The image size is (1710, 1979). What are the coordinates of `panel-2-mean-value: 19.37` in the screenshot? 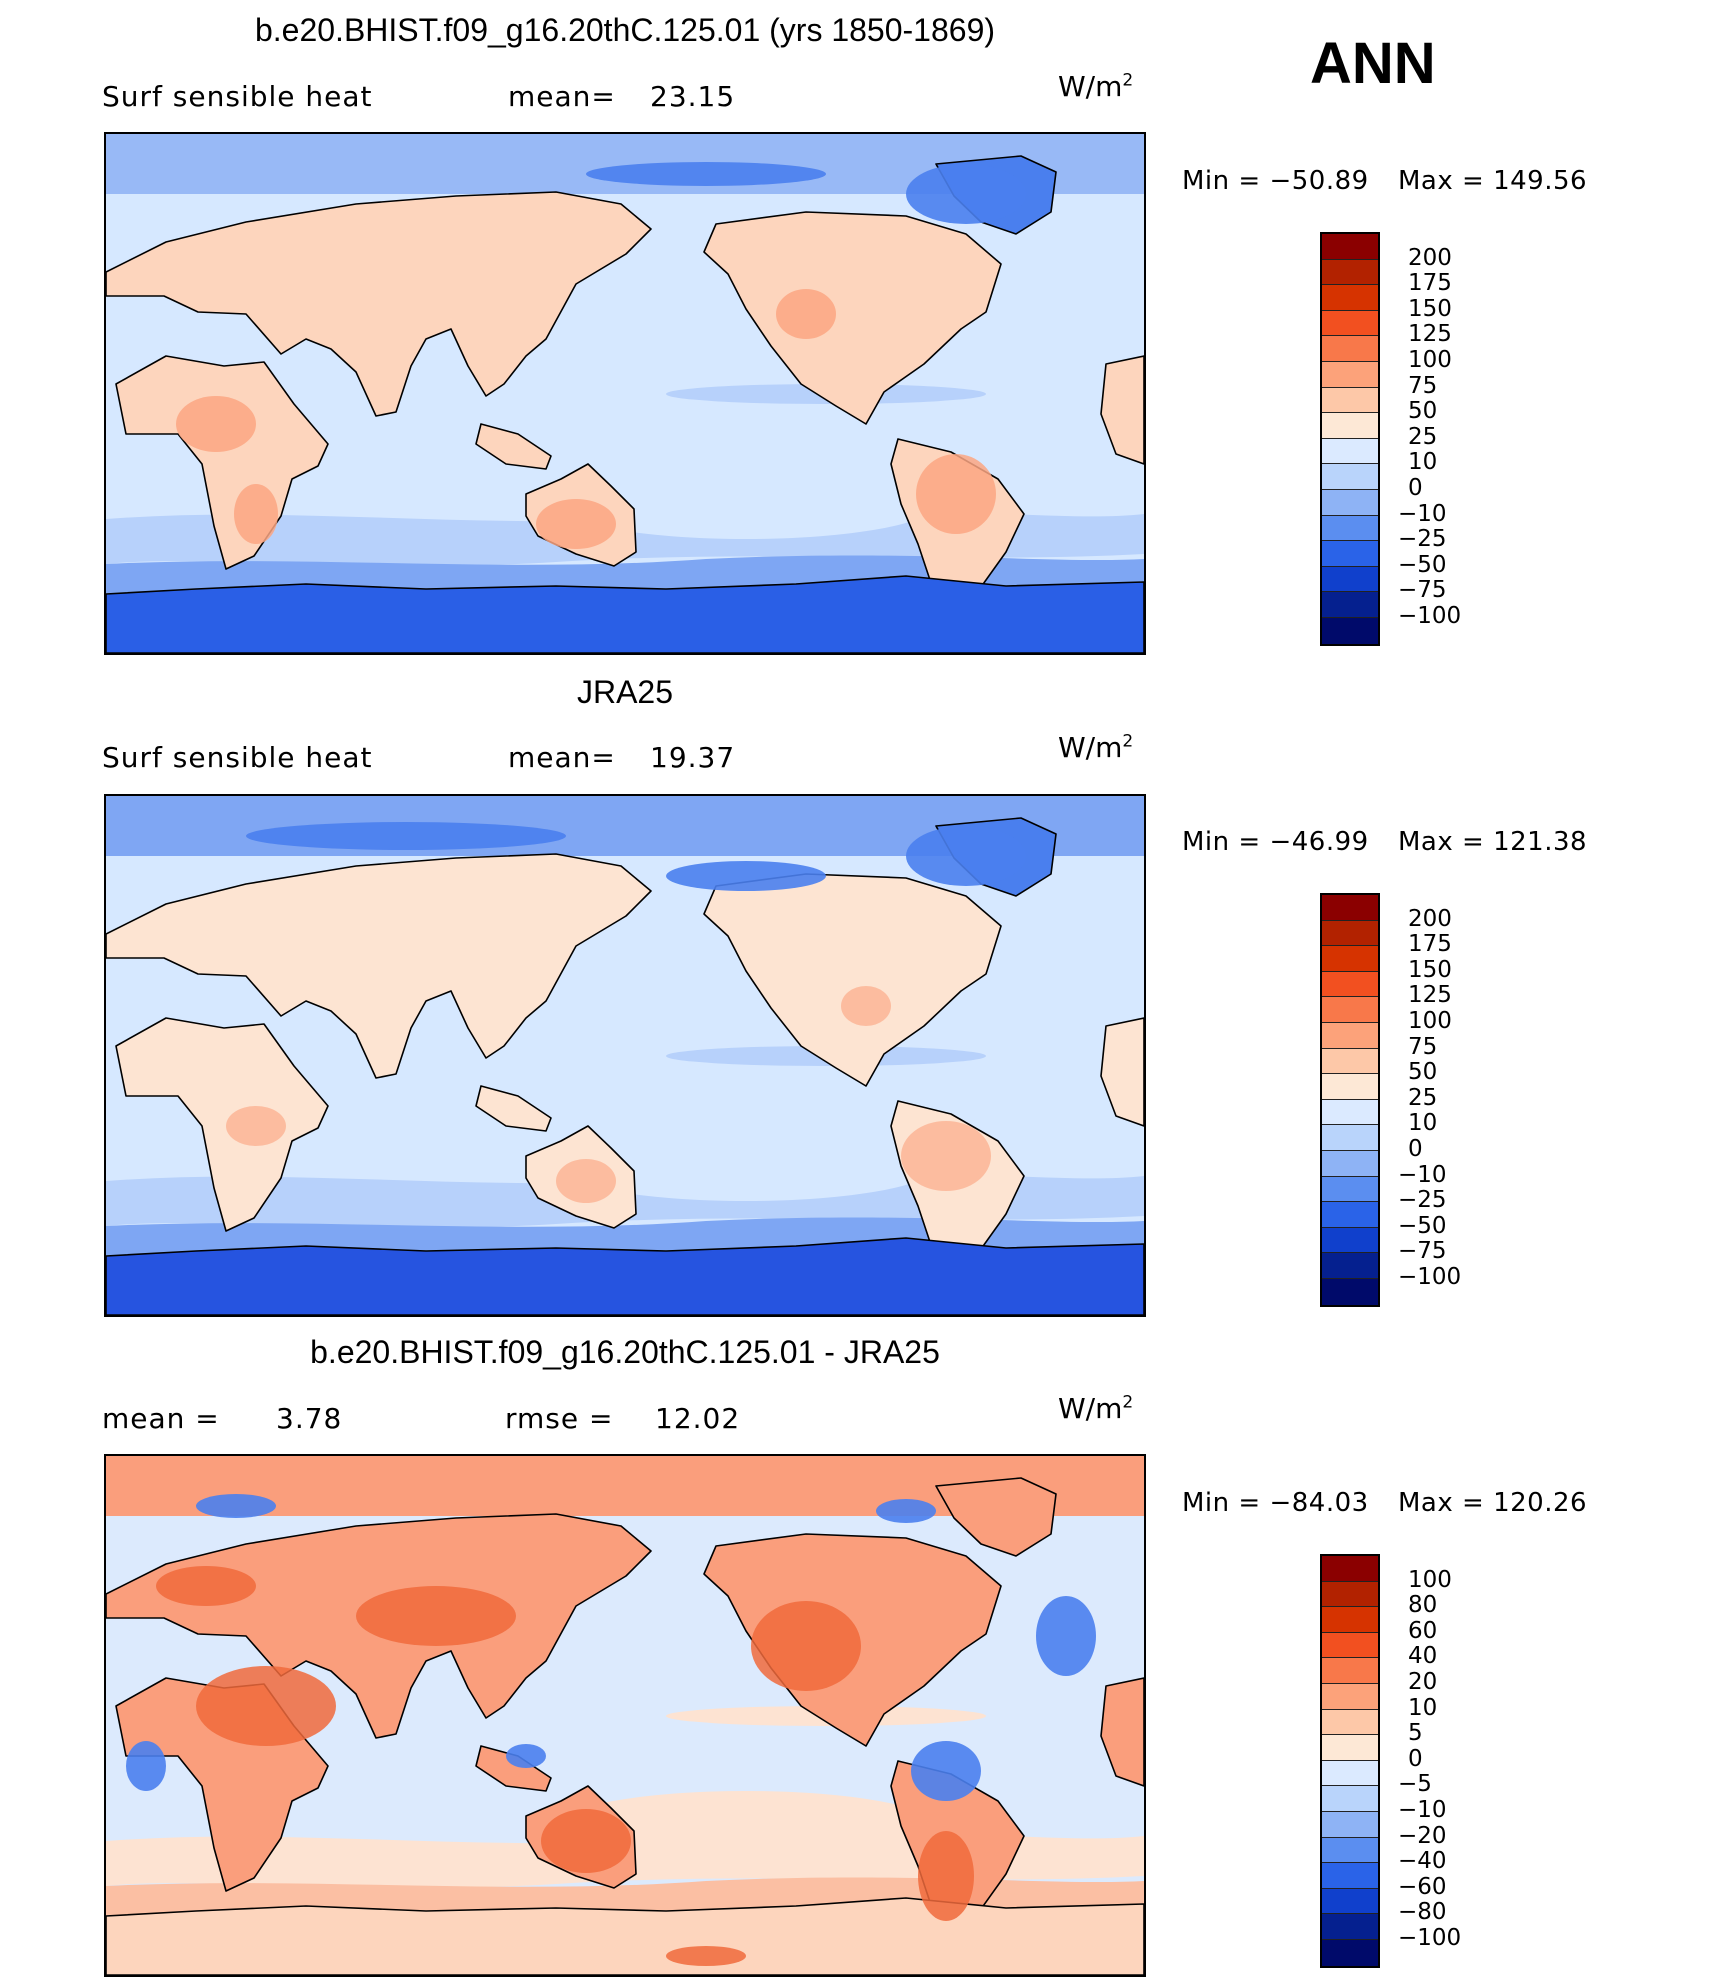 It's located at (693, 757).